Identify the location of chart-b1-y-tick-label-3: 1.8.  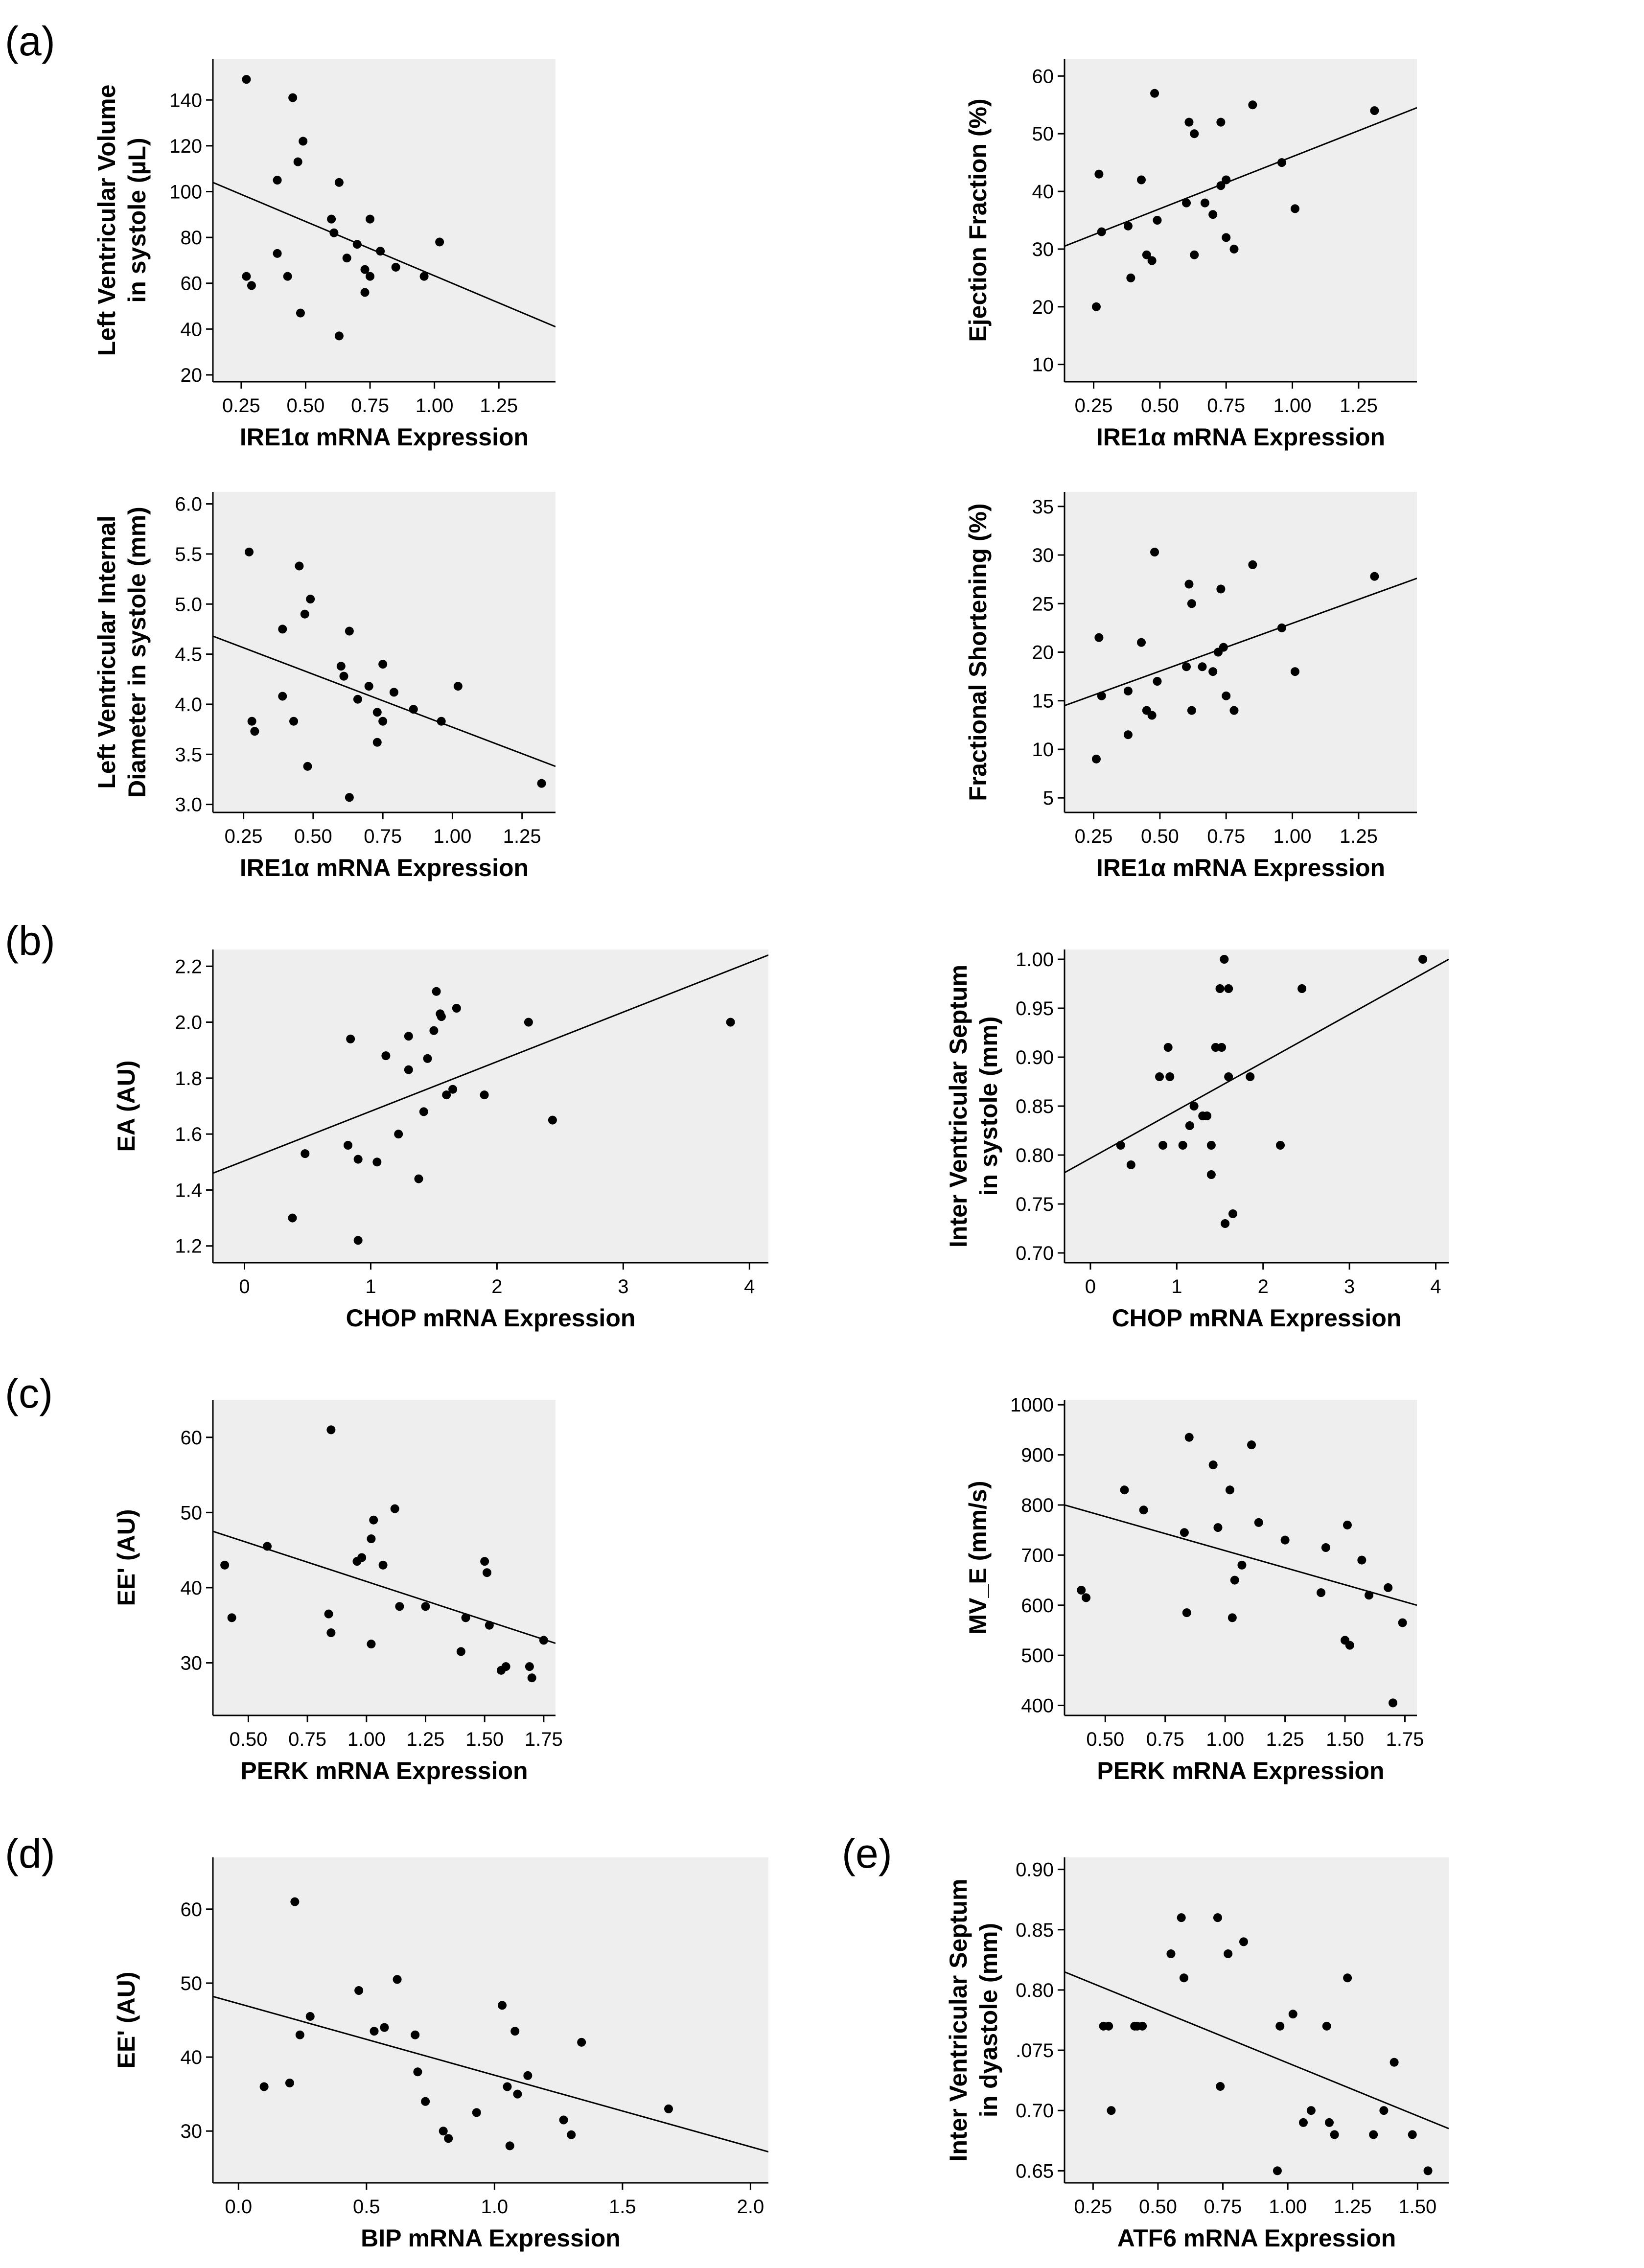
(189, 1079).